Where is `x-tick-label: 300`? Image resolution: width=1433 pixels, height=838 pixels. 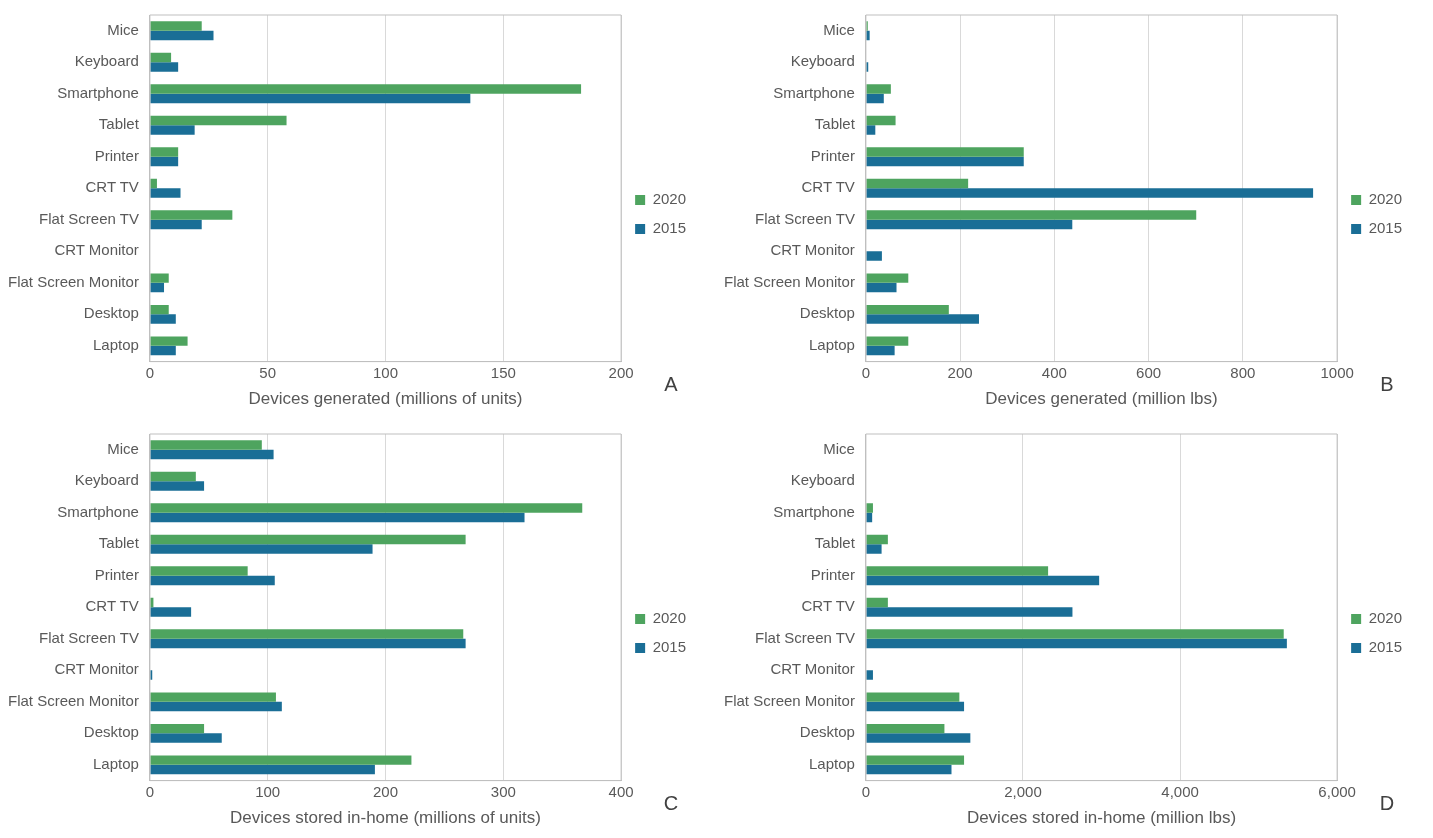 x-tick-label: 300 is located at coordinates (503, 791).